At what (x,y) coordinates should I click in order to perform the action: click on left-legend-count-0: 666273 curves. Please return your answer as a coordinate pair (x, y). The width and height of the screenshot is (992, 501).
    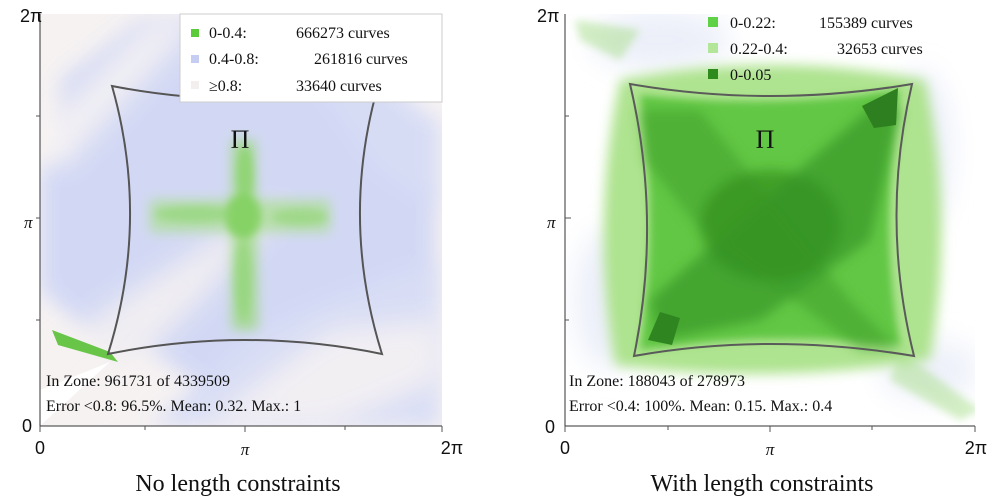
    Looking at the image, I should click on (343, 33).